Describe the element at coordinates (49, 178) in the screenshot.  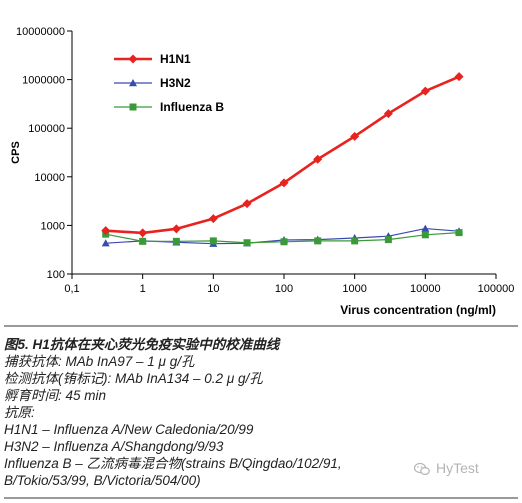
I see `y-tick-label: 10000` at that location.